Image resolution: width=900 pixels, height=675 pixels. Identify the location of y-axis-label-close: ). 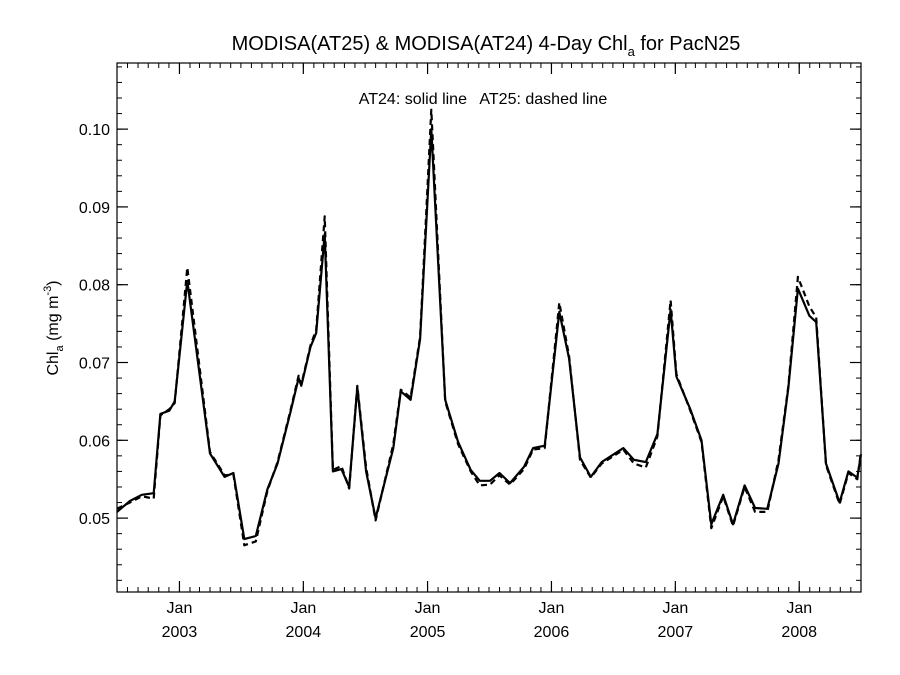
(53, 282).